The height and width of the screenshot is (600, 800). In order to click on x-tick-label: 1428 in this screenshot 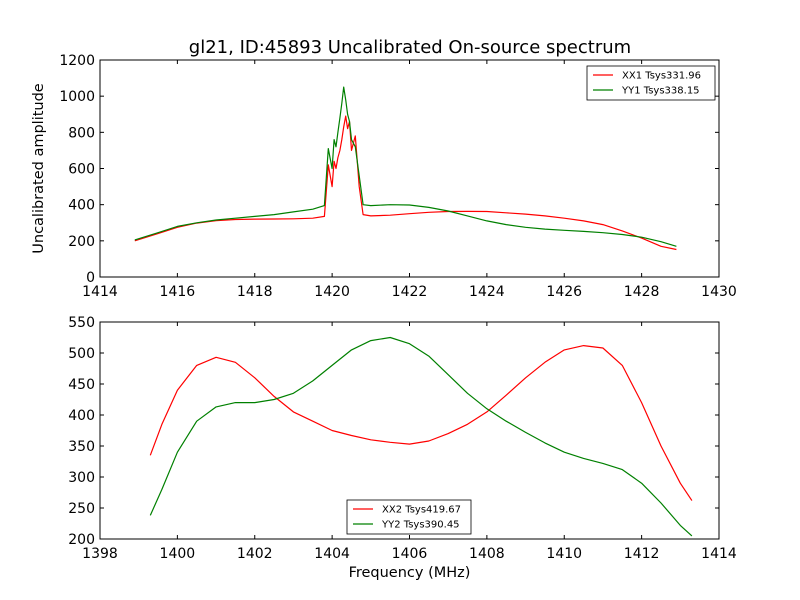, I will do `click(642, 292)`.